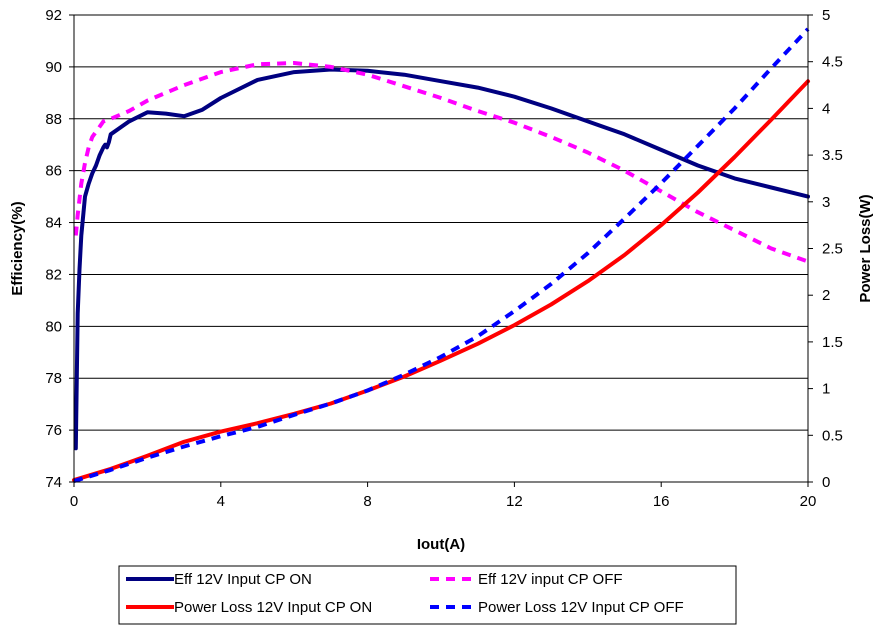  Describe the element at coordinates (826, 202) in the screenshot. I see `y-right-tick-label: 3` at that location.